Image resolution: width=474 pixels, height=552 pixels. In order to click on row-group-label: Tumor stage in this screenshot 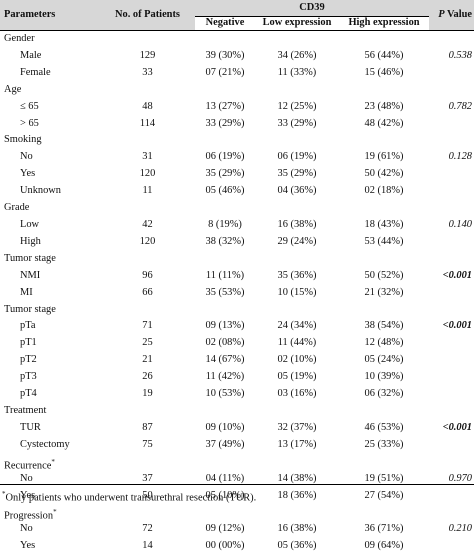, I will do `click(30, 309)`.